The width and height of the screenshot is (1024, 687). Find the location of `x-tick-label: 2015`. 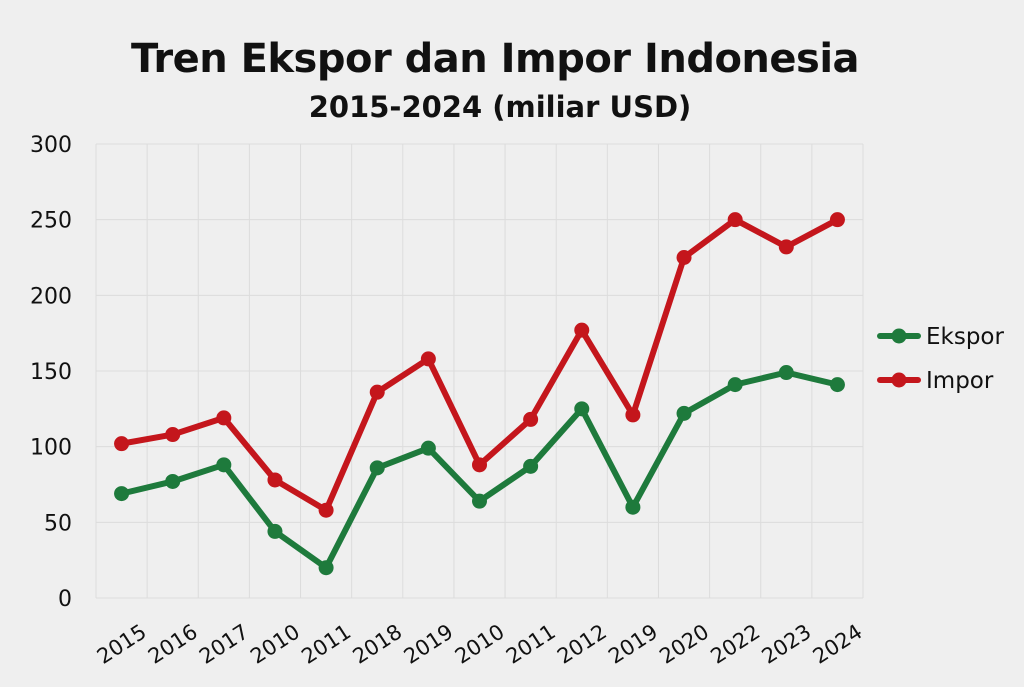

x-tick-label: 2015 is located at coordinates (122, 644).